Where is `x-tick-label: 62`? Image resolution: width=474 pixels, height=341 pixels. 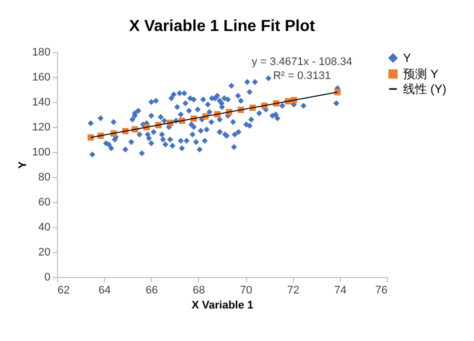 x-tick-label: 62 is located at coordinates (64, 290).